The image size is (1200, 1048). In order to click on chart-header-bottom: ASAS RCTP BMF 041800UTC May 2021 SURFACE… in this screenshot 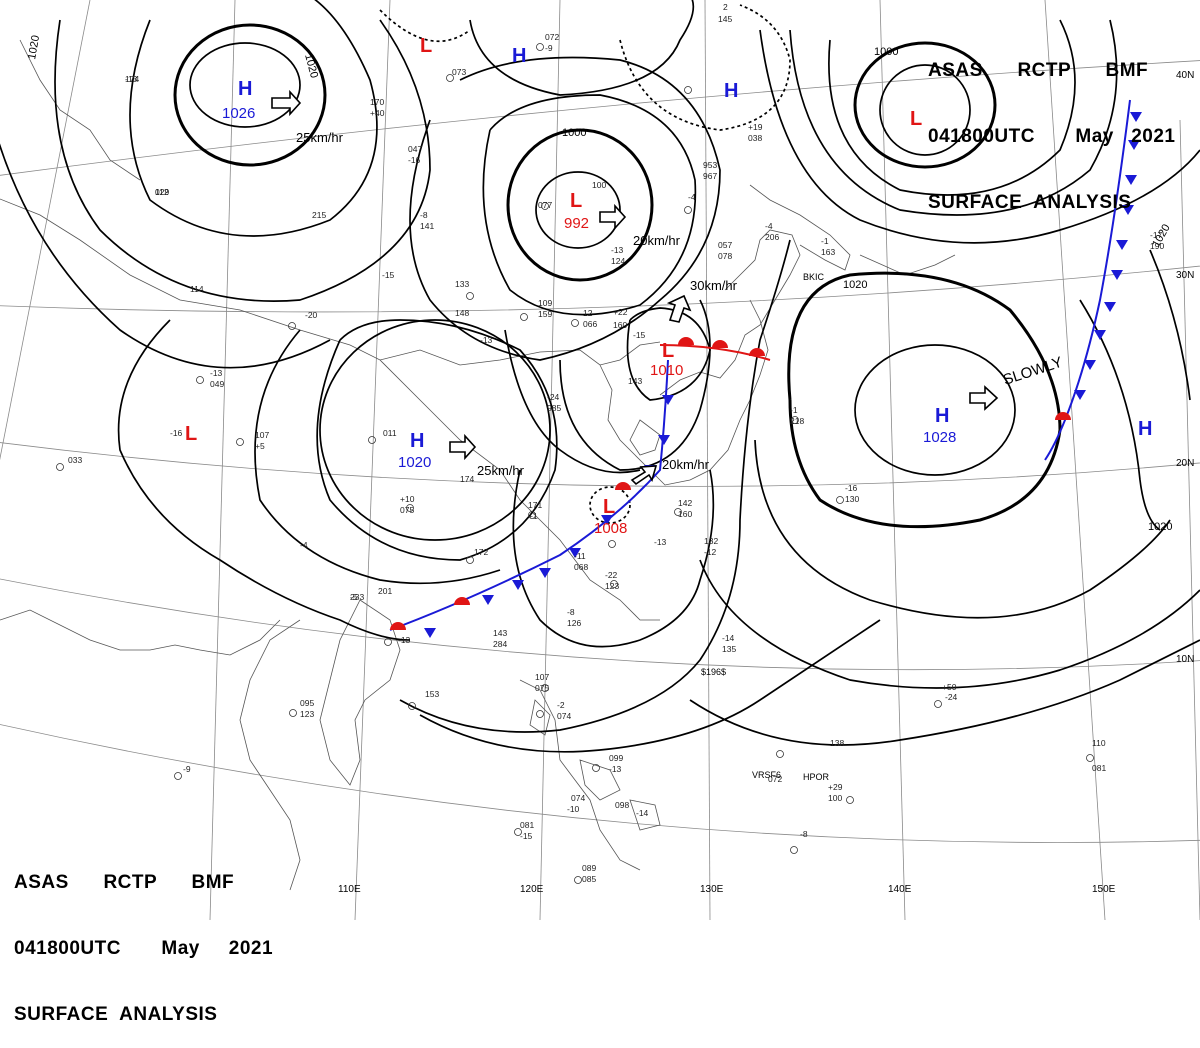, I will do `click(143, 938)`.